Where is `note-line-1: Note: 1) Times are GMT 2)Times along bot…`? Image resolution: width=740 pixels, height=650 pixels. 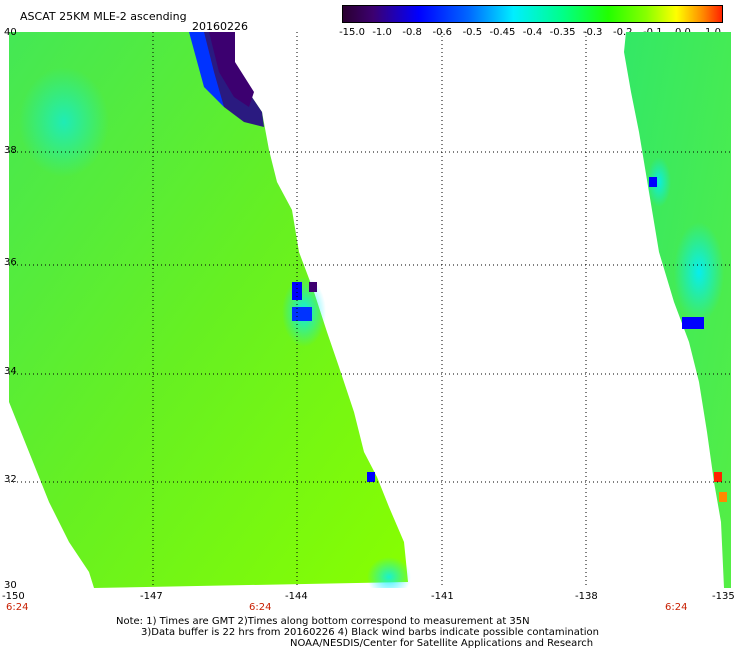
note-line-1: Note: 1) Times are GMT 2)Times along bot… is located at coordinates (323, 621).